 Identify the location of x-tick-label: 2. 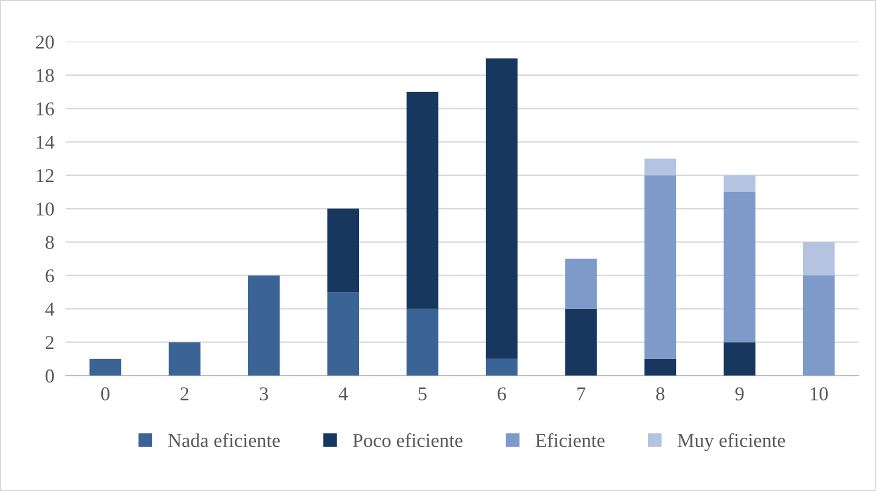
(184, 393).